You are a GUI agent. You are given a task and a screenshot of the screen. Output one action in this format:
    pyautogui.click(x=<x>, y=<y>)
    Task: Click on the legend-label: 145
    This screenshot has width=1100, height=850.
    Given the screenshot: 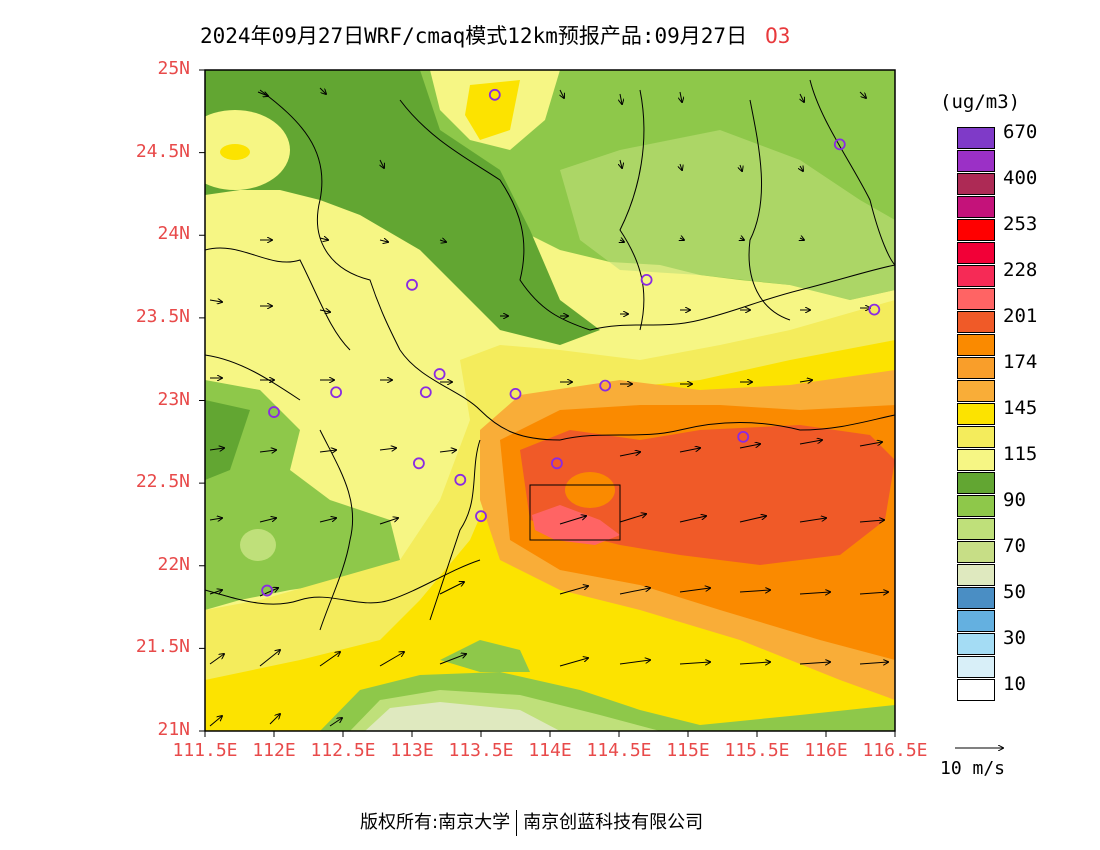 What is the action you would take?
    pyautogui.click(x=1020, y=408)
    